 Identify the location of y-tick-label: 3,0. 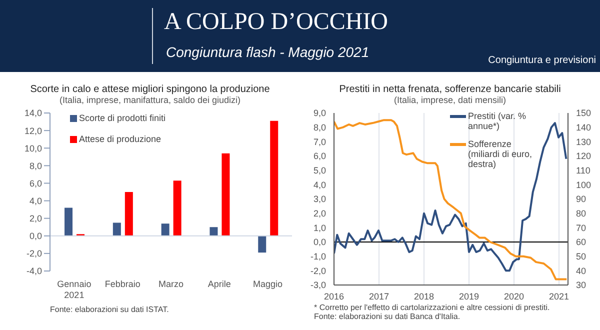
(319, 199).